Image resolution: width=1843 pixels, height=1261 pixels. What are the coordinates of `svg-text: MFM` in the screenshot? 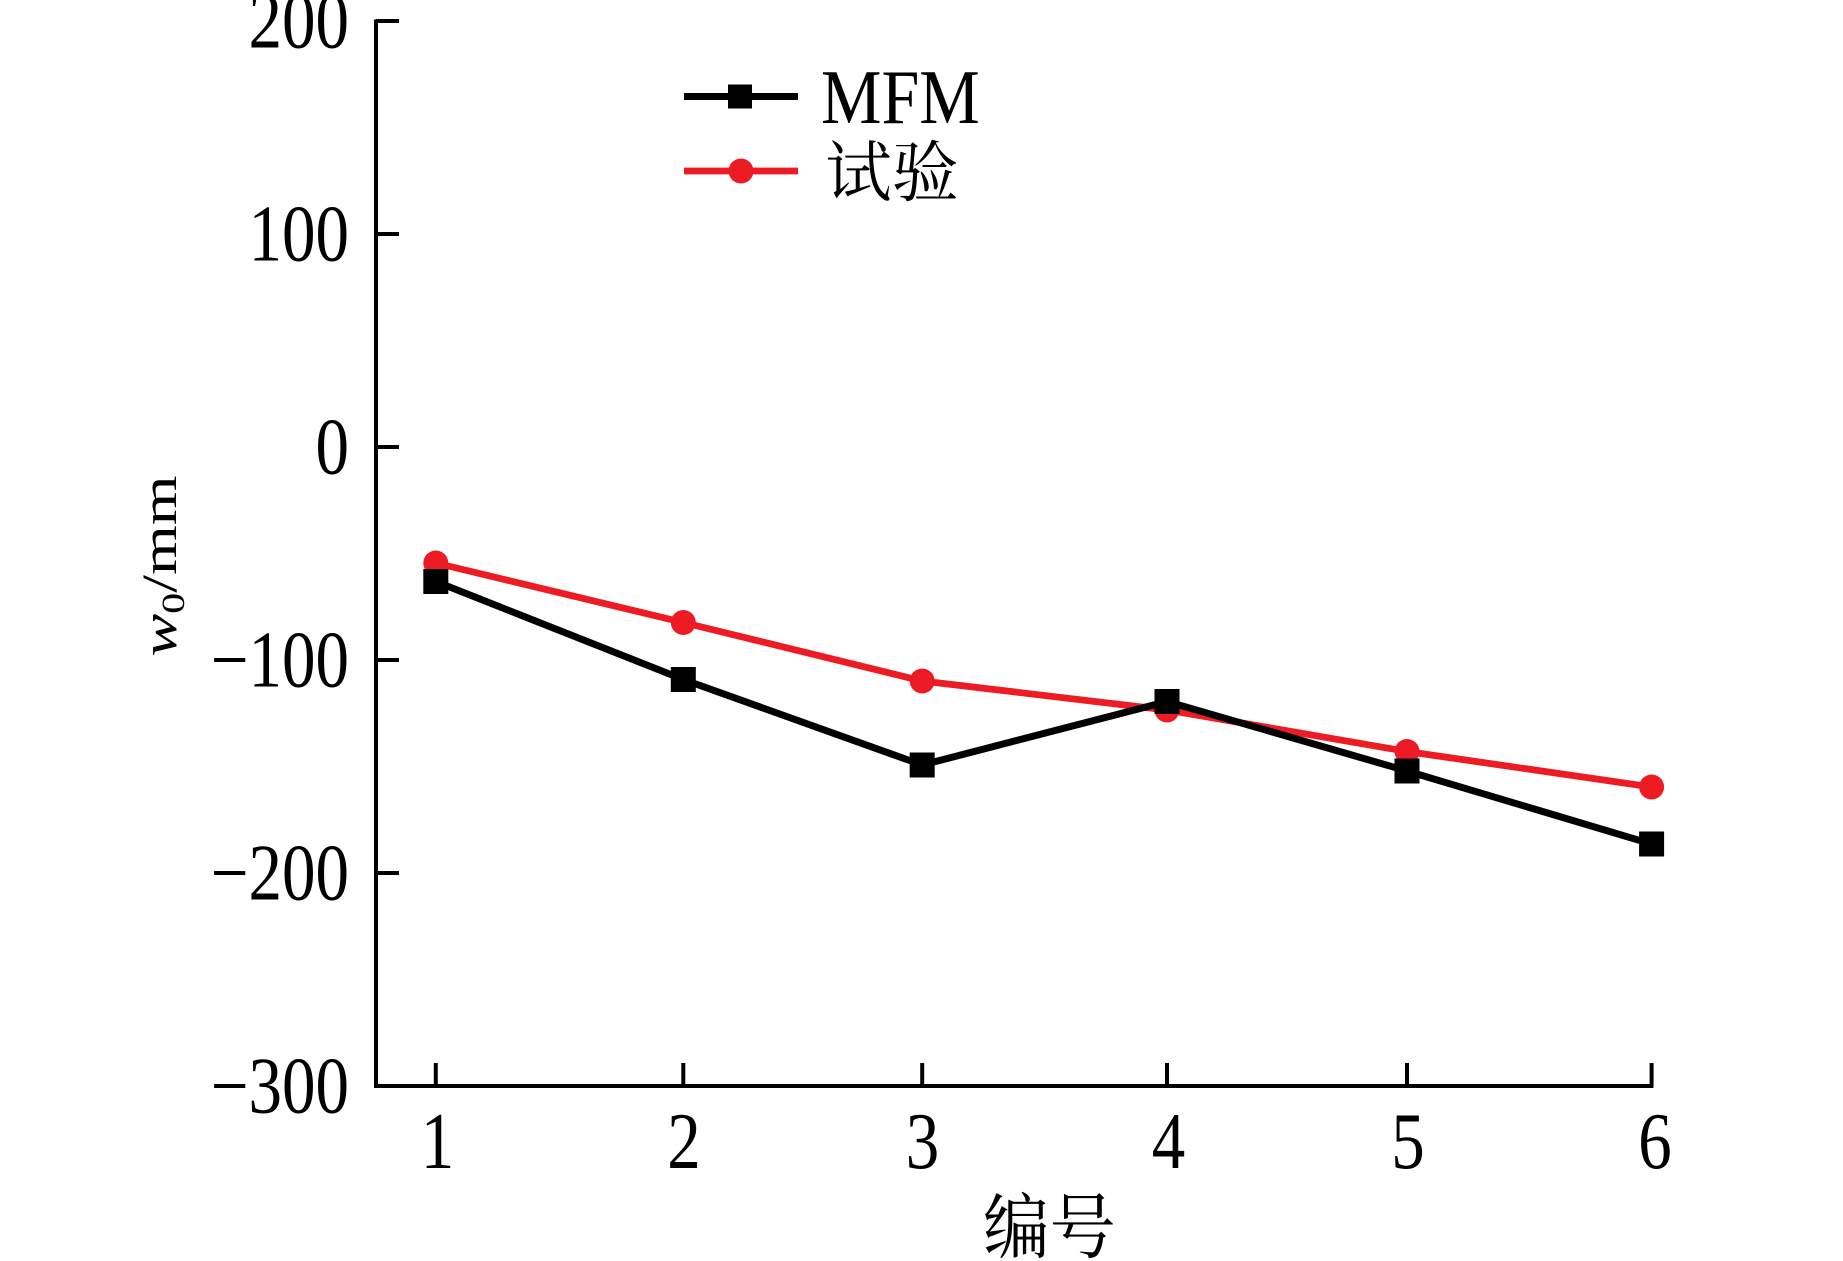 It's located at (900, 97).